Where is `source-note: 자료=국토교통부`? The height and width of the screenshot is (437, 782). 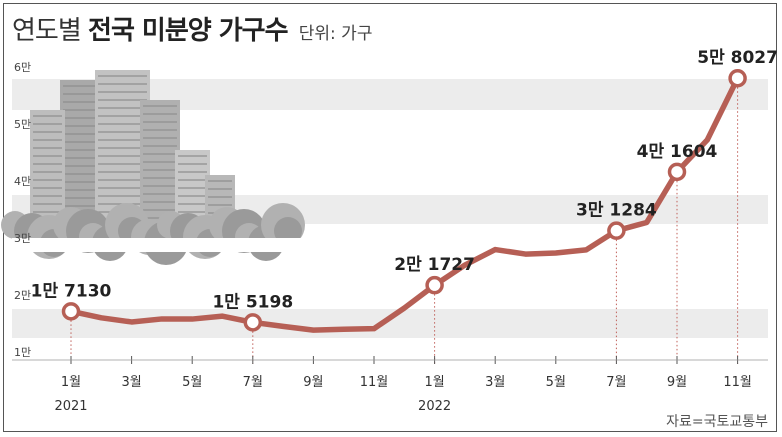 source-note: 자료=국토교통부 is located at coordinates (717, 422).